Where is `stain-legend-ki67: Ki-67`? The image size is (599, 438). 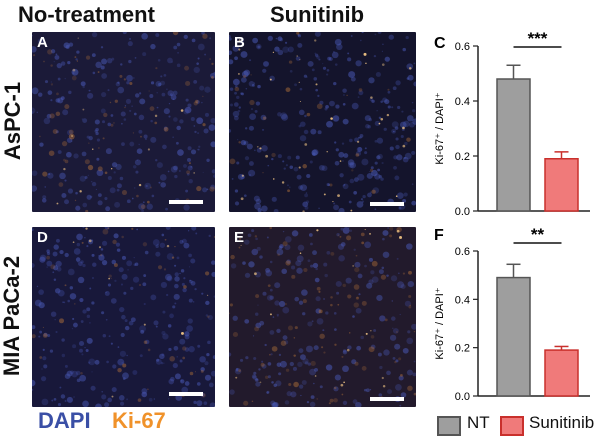 stain-legend-ki67: Ki-67 is located at coordinates (139, 420).